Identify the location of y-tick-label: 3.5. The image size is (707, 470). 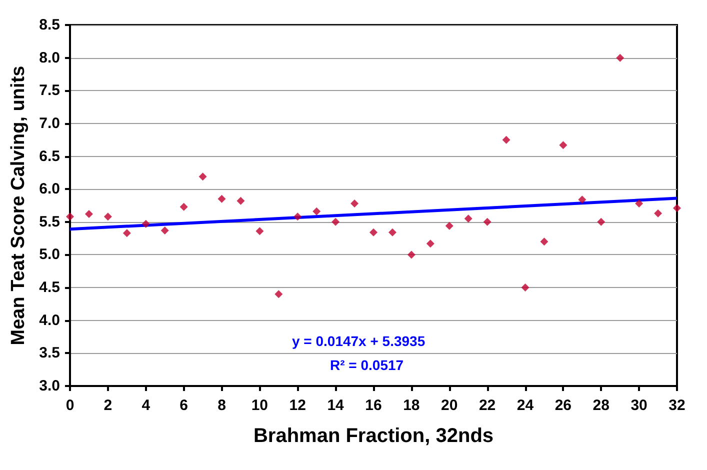
(49, 353).